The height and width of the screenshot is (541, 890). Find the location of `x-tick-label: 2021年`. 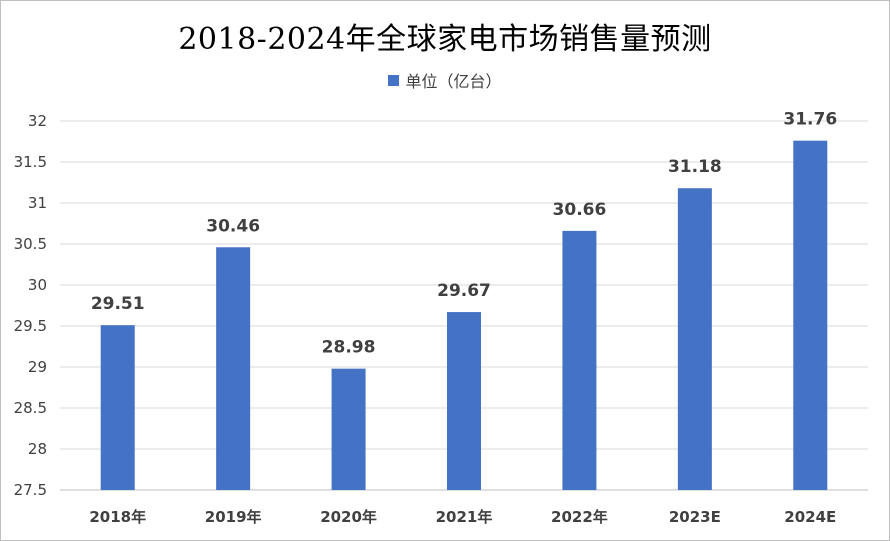

x-tick-label: 2021年 is located at coordinates (464, 517).